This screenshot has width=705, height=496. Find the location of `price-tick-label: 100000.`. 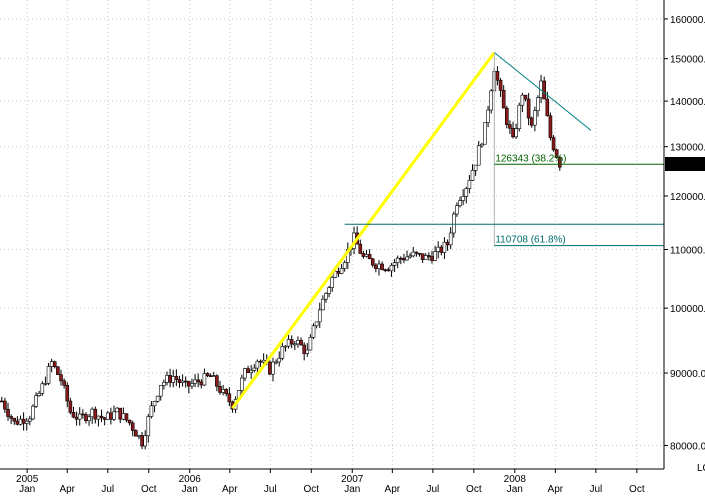

price-tick-label: 100000. is located at coordinates (687, 309).